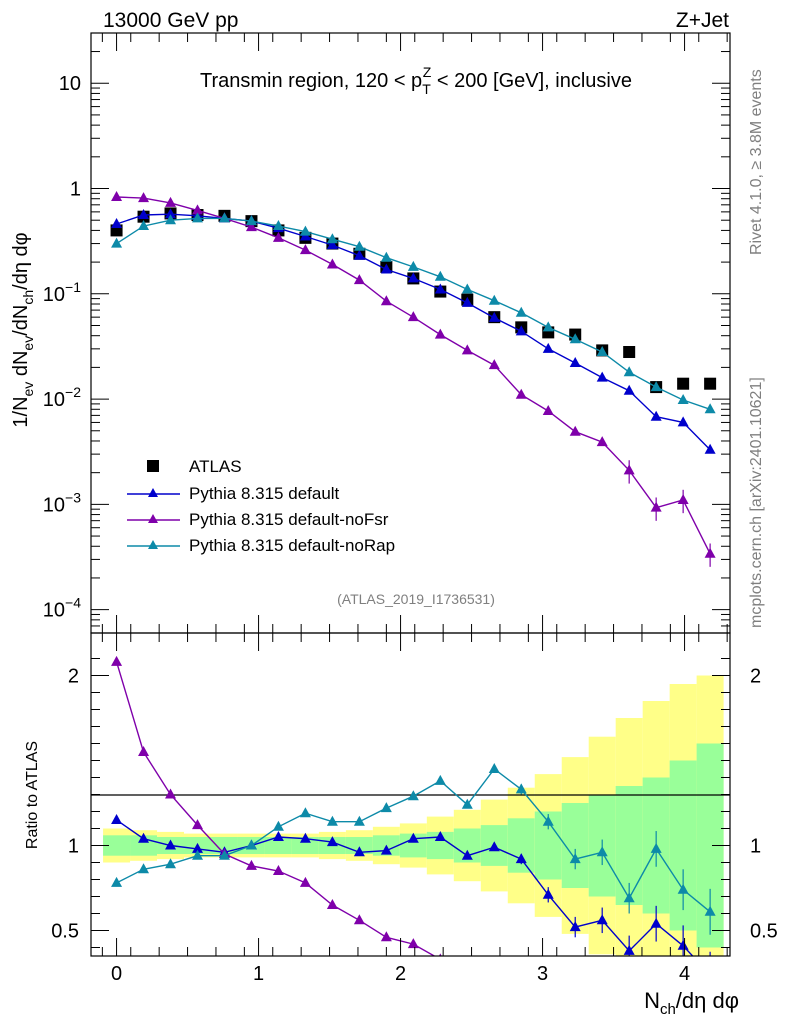  I want to click on legend-norap-label: Pythia 8.315 default-noRap, so click(292, 545).